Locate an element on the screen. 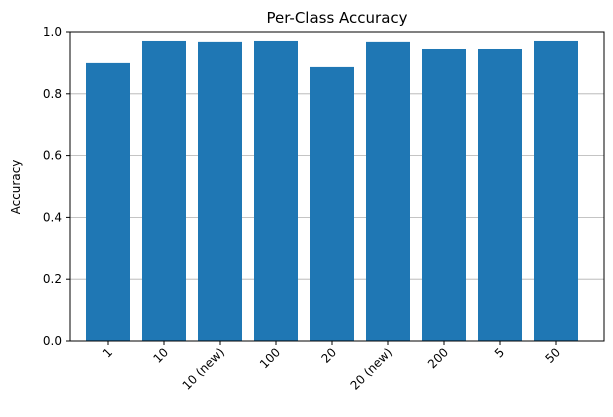 This screenshot has height=417, width=613. x-tick-label: 50 is located at coordinates (552, 355).